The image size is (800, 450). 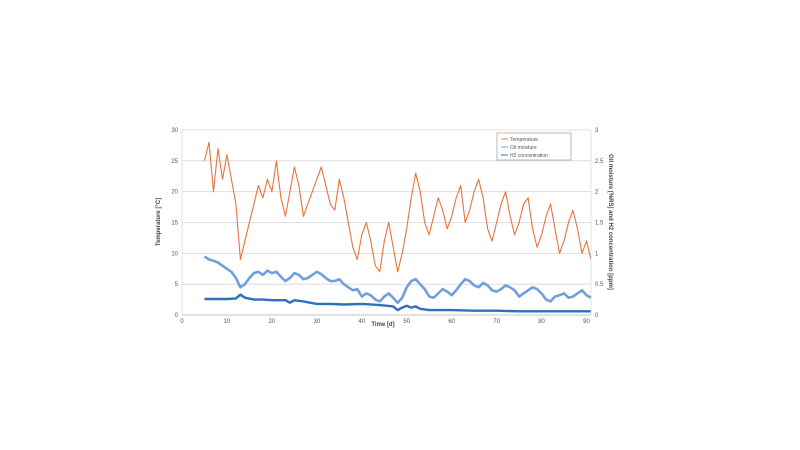 What do you see at coordinates (174, 224) in the screenshot?
I see `y-tick-left: 15` at bounding box center [174, 224].